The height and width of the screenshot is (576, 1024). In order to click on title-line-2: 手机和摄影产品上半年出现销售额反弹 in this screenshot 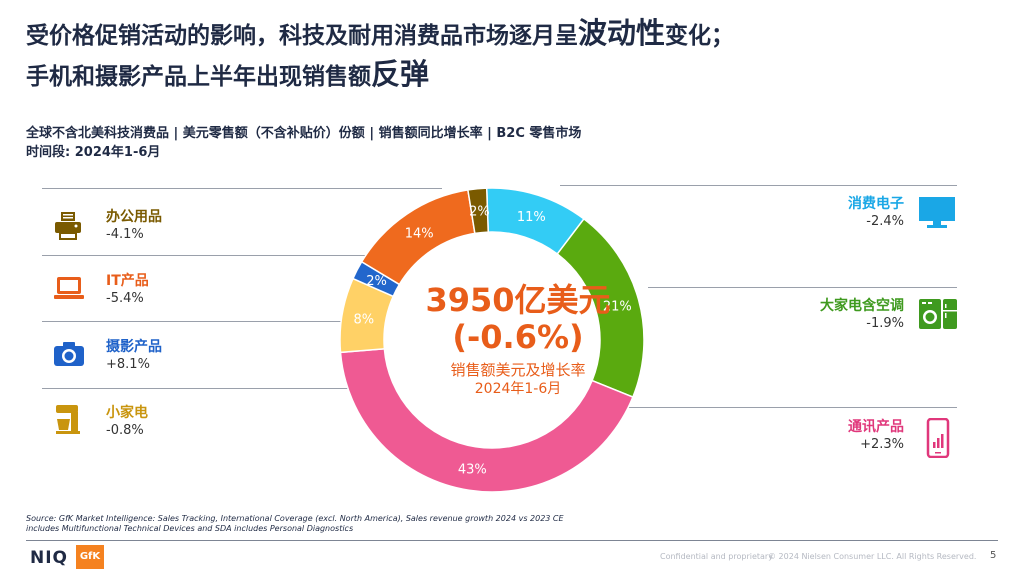, I will do `click(380, 75)`.